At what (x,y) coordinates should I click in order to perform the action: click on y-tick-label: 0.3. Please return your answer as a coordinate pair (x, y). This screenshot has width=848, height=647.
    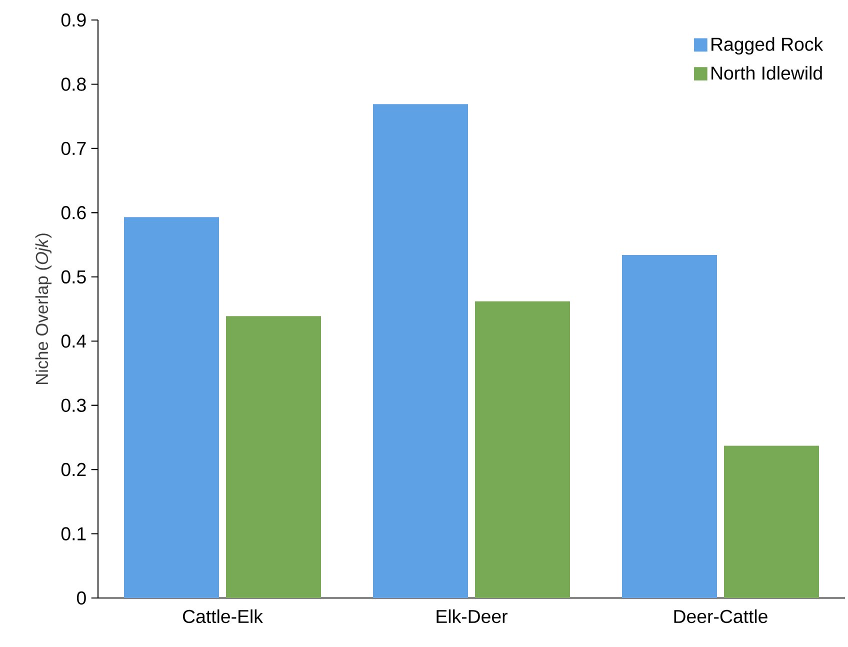
    Looking at the image, I should click on (73, 405).